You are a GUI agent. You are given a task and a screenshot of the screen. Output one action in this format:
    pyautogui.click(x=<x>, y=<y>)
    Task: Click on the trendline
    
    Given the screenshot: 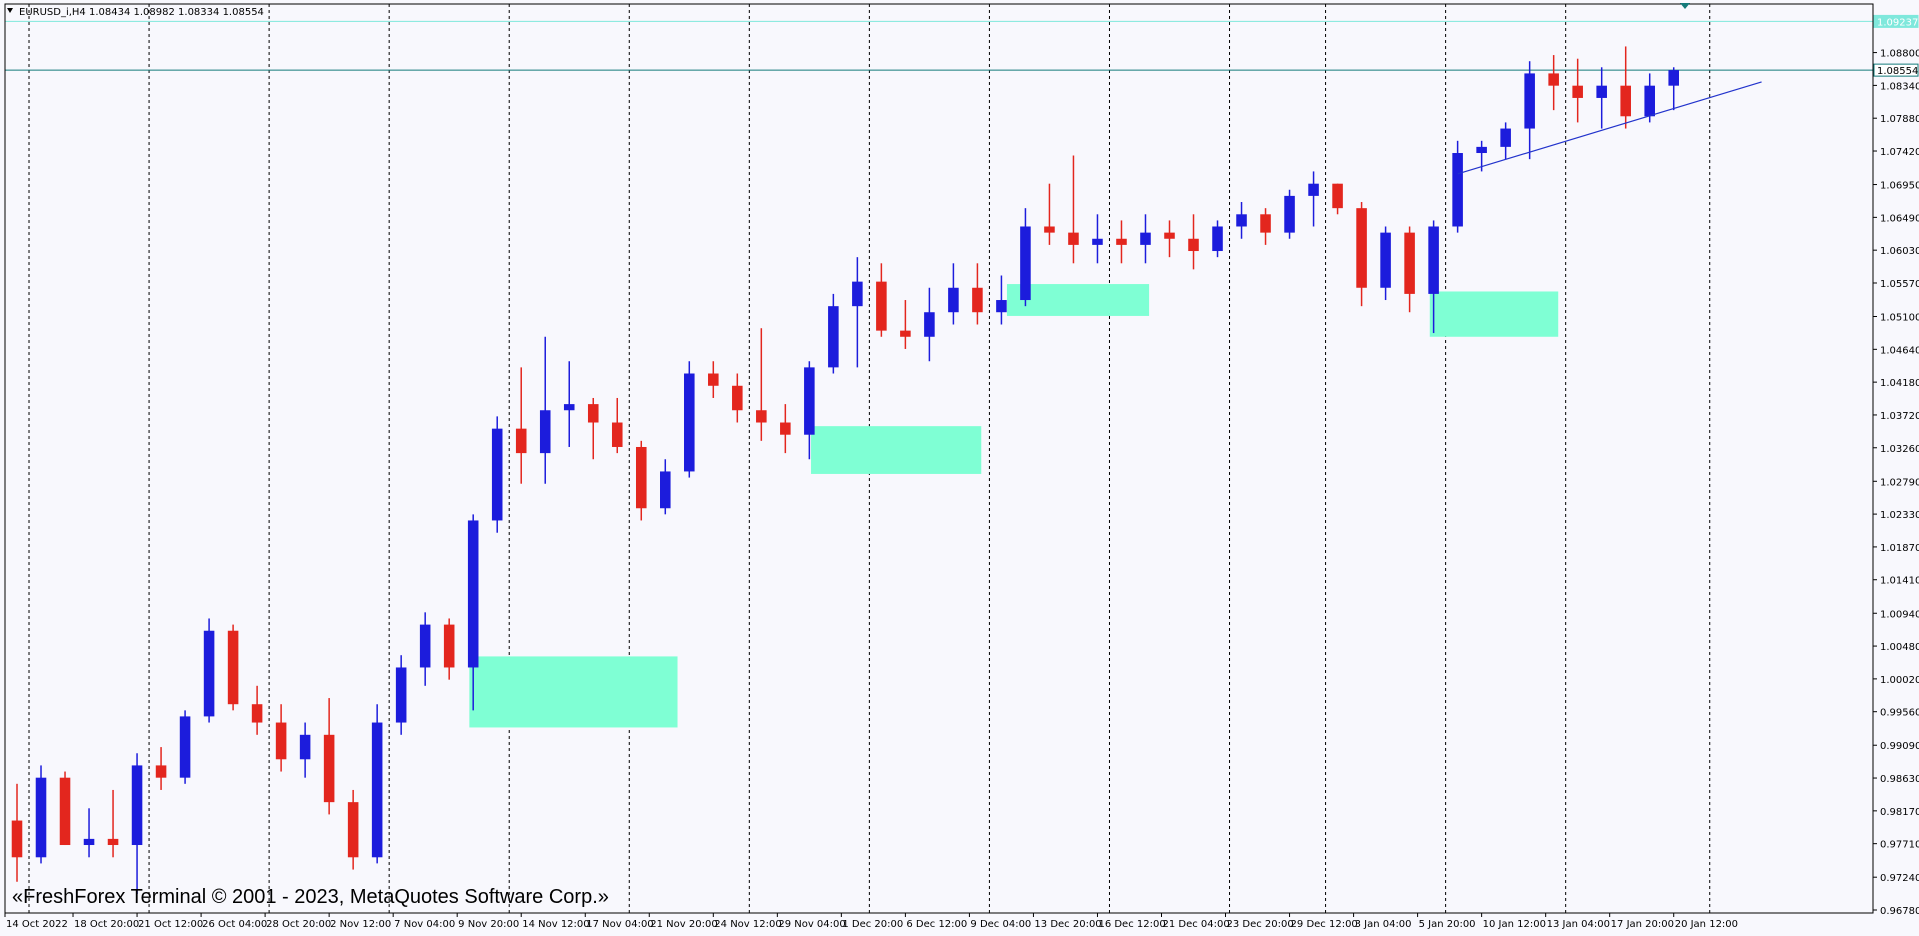 What is the action you would take?
    pyautogui.click(x=1609, y=128)
    